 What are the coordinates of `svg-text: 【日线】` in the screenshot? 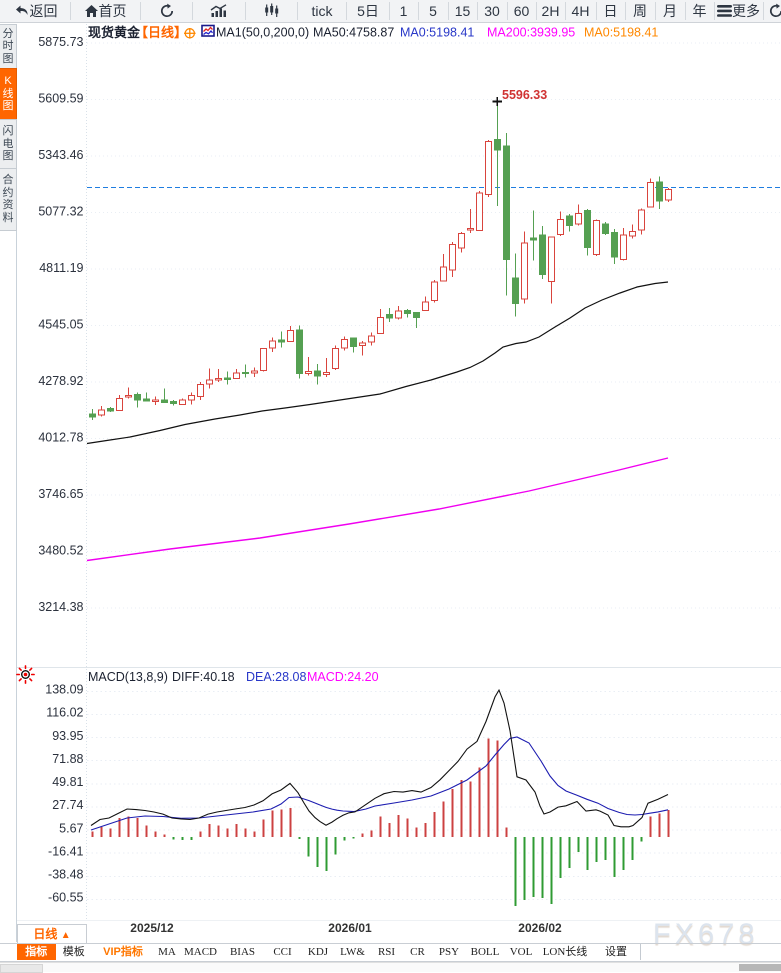 It's located at (161, 32).